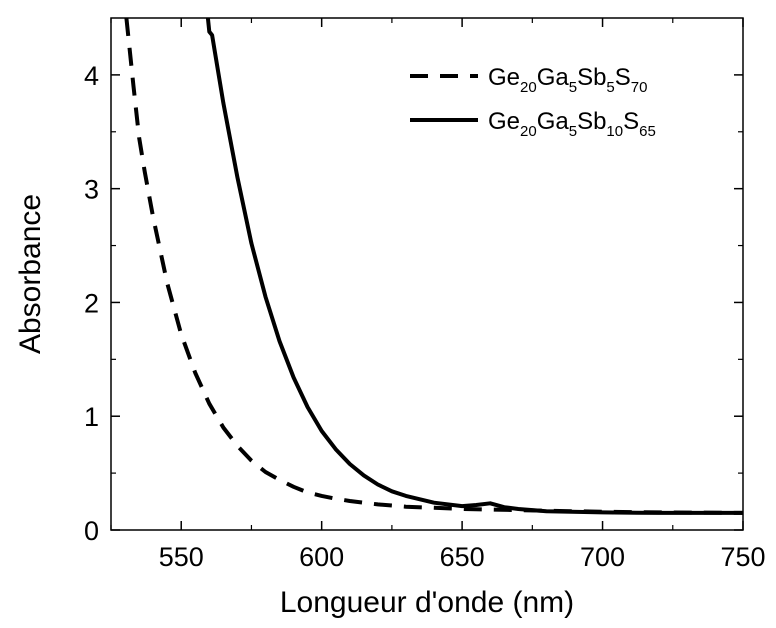  I want to click on legend-label-2: Ge20Ga5Sb10S65, so click(572, 124).